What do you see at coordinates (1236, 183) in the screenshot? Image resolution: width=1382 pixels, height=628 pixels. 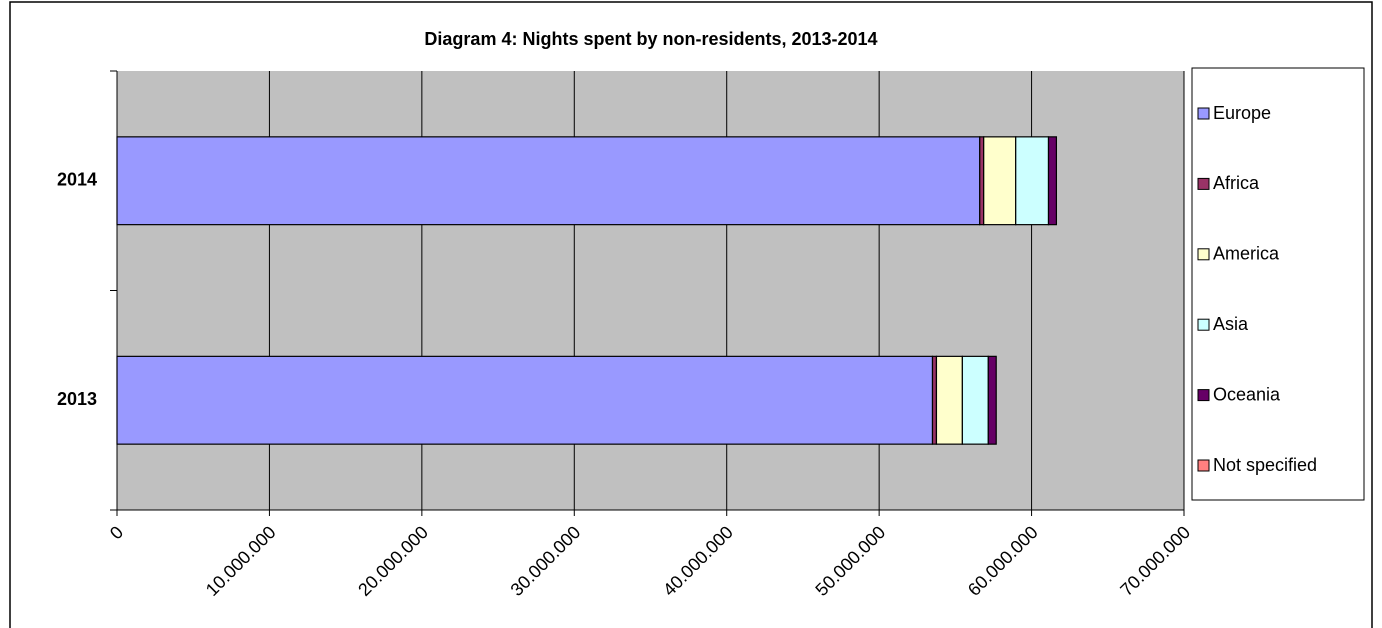 I see `legend-label: Africa` at bounding box center [1236, 183].